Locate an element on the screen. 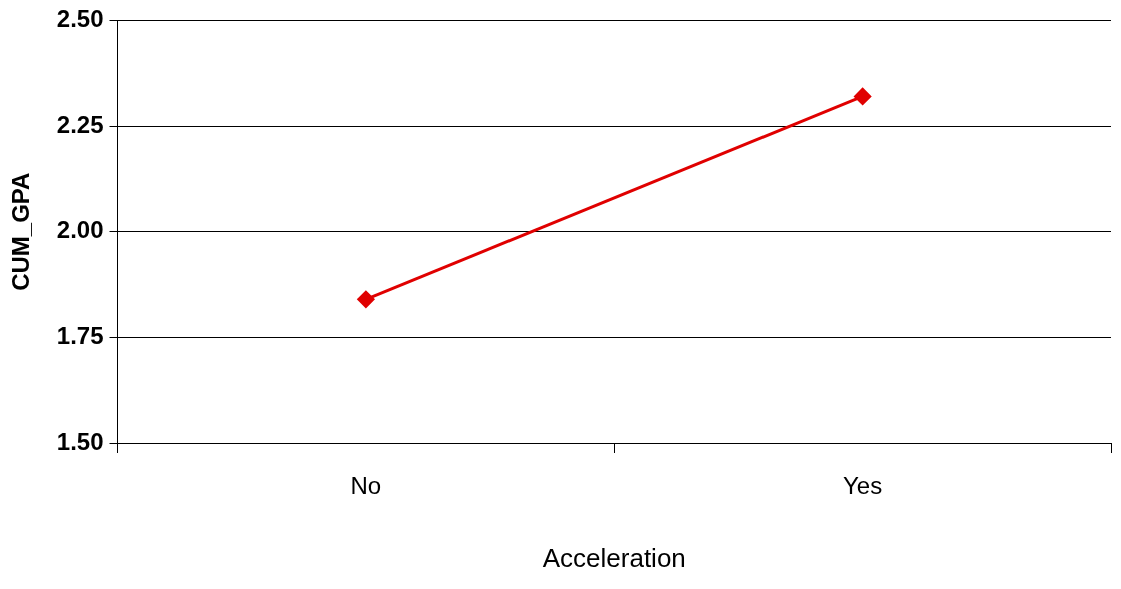  x-tick-label: Yes is located at coordinates (863, 486).